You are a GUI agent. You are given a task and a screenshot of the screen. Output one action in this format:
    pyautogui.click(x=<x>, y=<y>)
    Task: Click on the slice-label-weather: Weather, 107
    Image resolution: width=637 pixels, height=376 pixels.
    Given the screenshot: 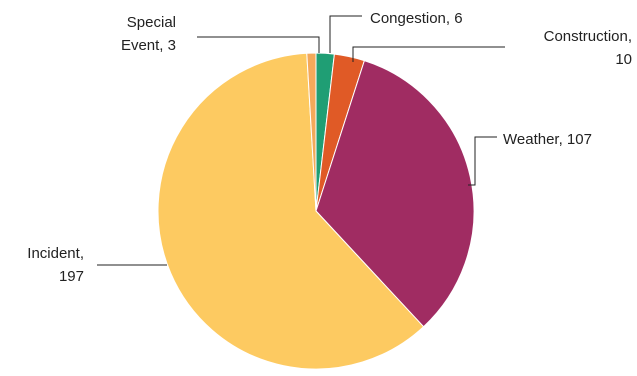 What is the action you would take?
    pyautogui.click(x=547, y=139)
    